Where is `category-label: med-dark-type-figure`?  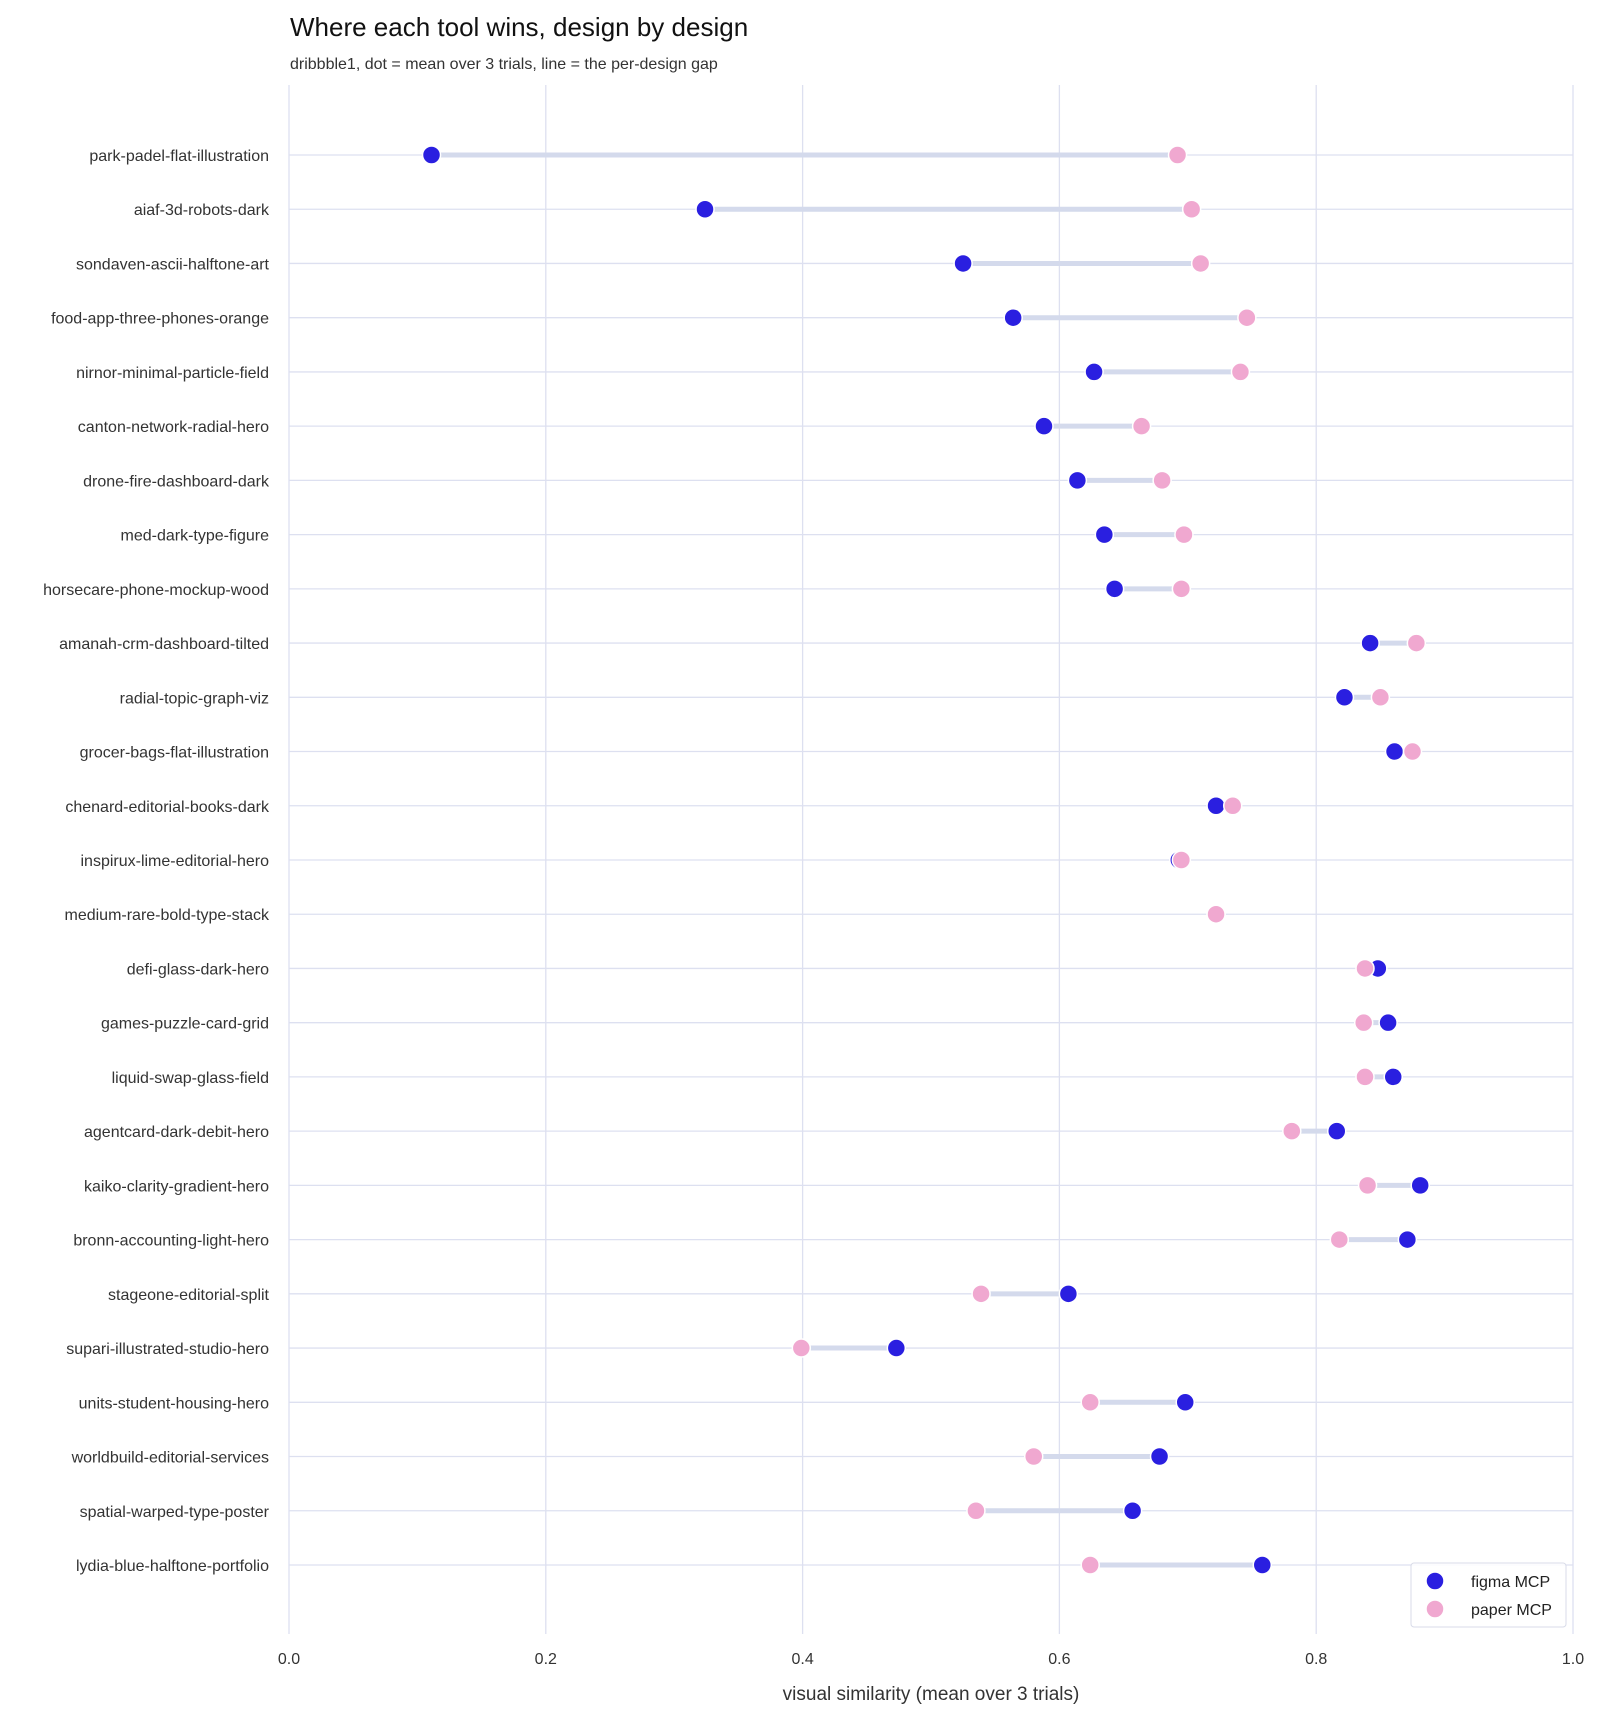
category-label: med-dark-type-figure is located at coordinates (195, 536).